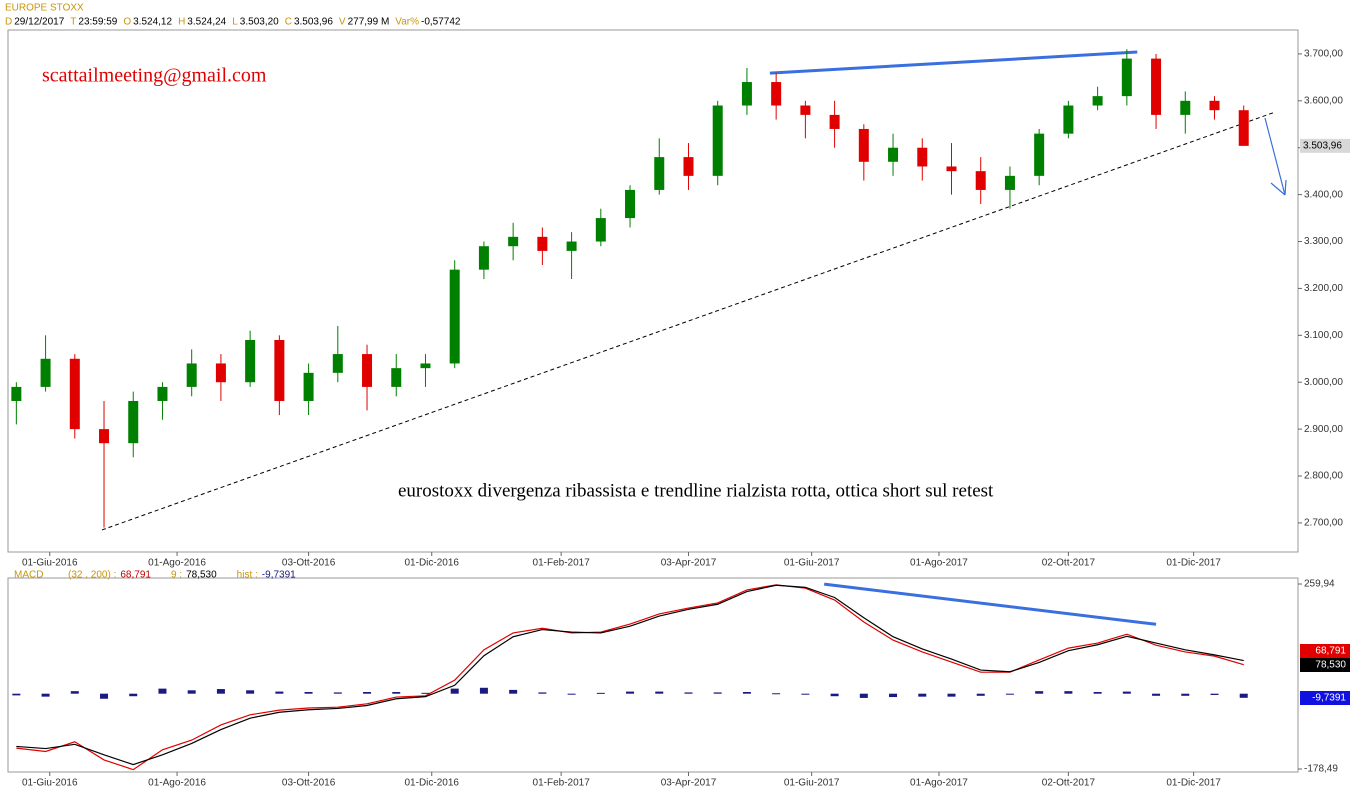 Image resolution: width=1352 pixels, height=805 pixels. What do you see at coordinates (689, 783) in the screenshot?
I see `x-tick-label: 03-Apr-2017` at bounding box center [689, 783].